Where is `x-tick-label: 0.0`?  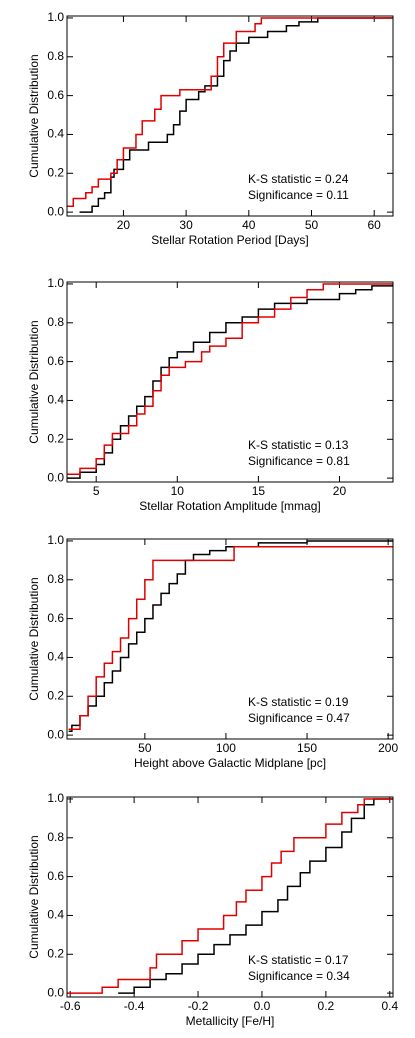 x-tick-label: 0.0 is located at coordinates (262, 1006).